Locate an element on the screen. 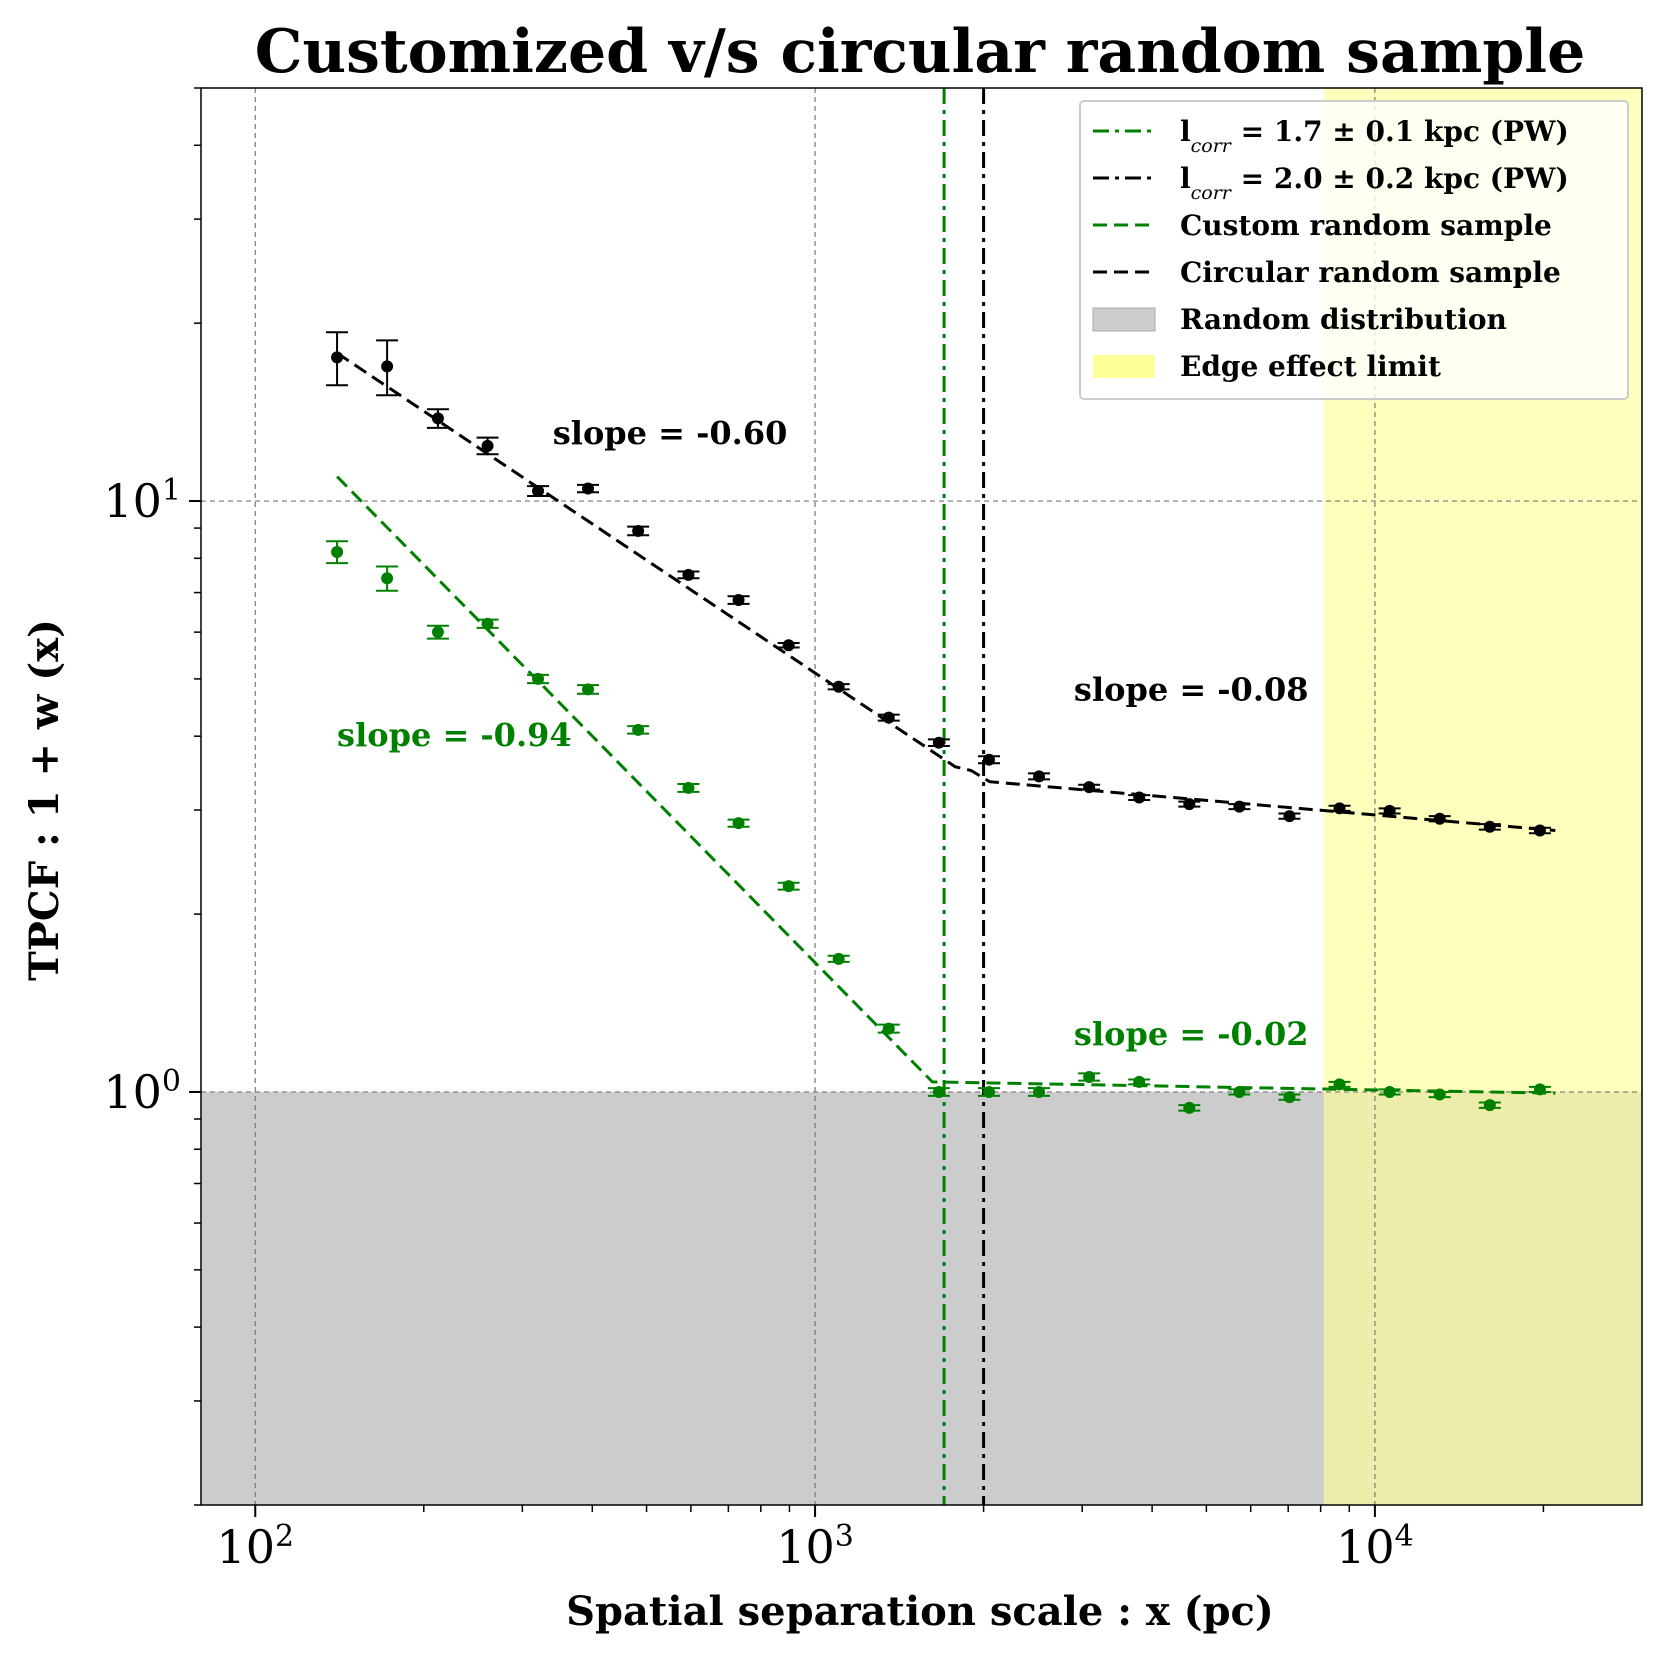  x-tick-label: 104 is located at coordinates (1375, 1547).